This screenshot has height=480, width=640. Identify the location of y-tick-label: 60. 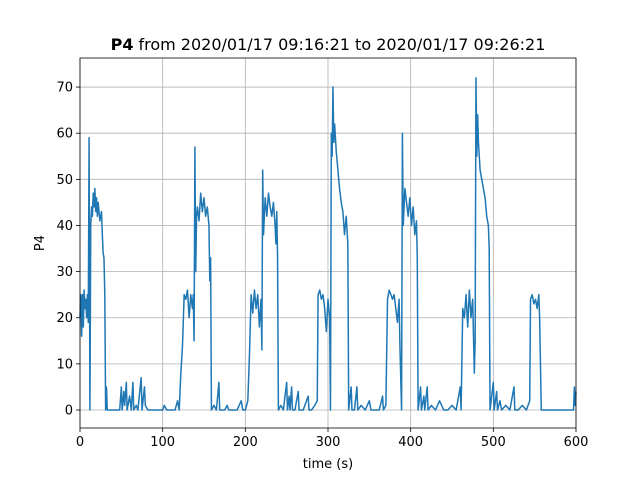
(64, 134).